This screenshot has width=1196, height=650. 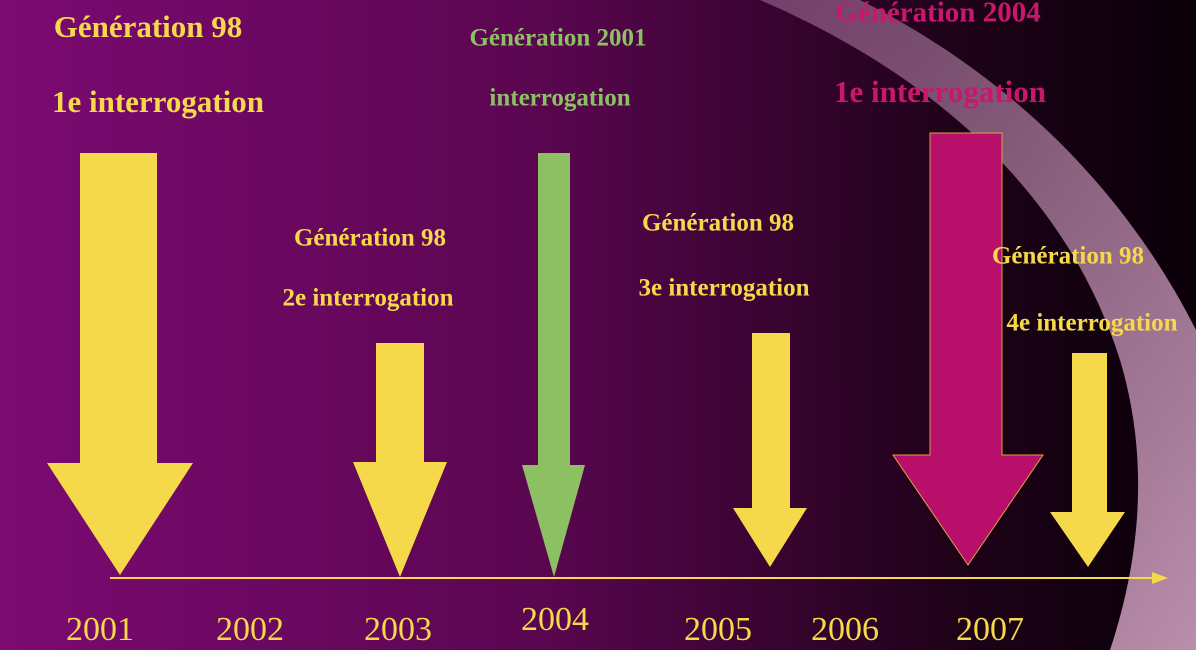 What do you see at coordinates (250, 629) in the screenshot?
I see `year: 2002` at bounding box center [250, 629].